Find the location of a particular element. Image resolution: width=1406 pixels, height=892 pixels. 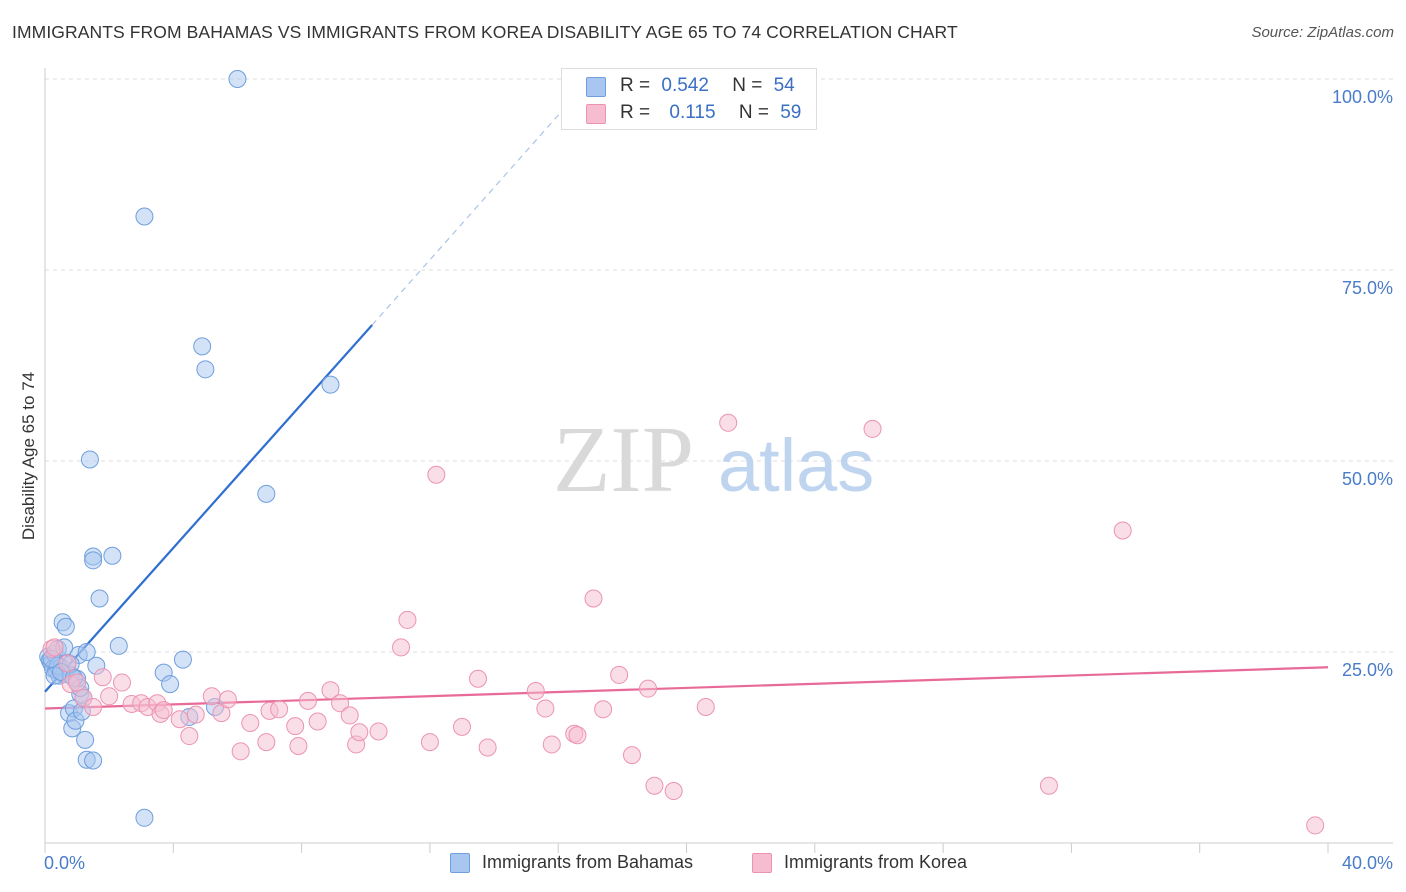

watermark-atlas: atlas is located at coordinates (796, 465).